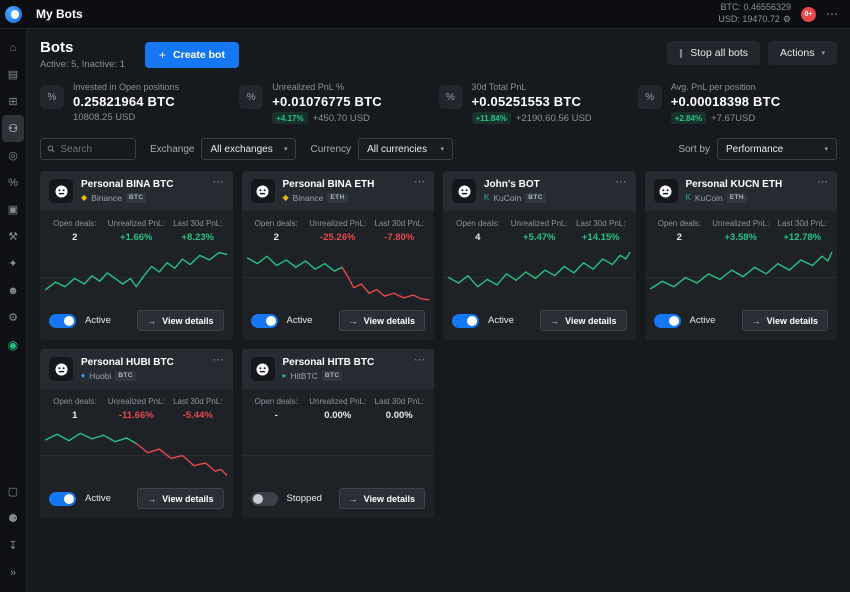 This screenshot has width=850, height=592. I want to click on open-deals-value: 1, so click(75, 415).